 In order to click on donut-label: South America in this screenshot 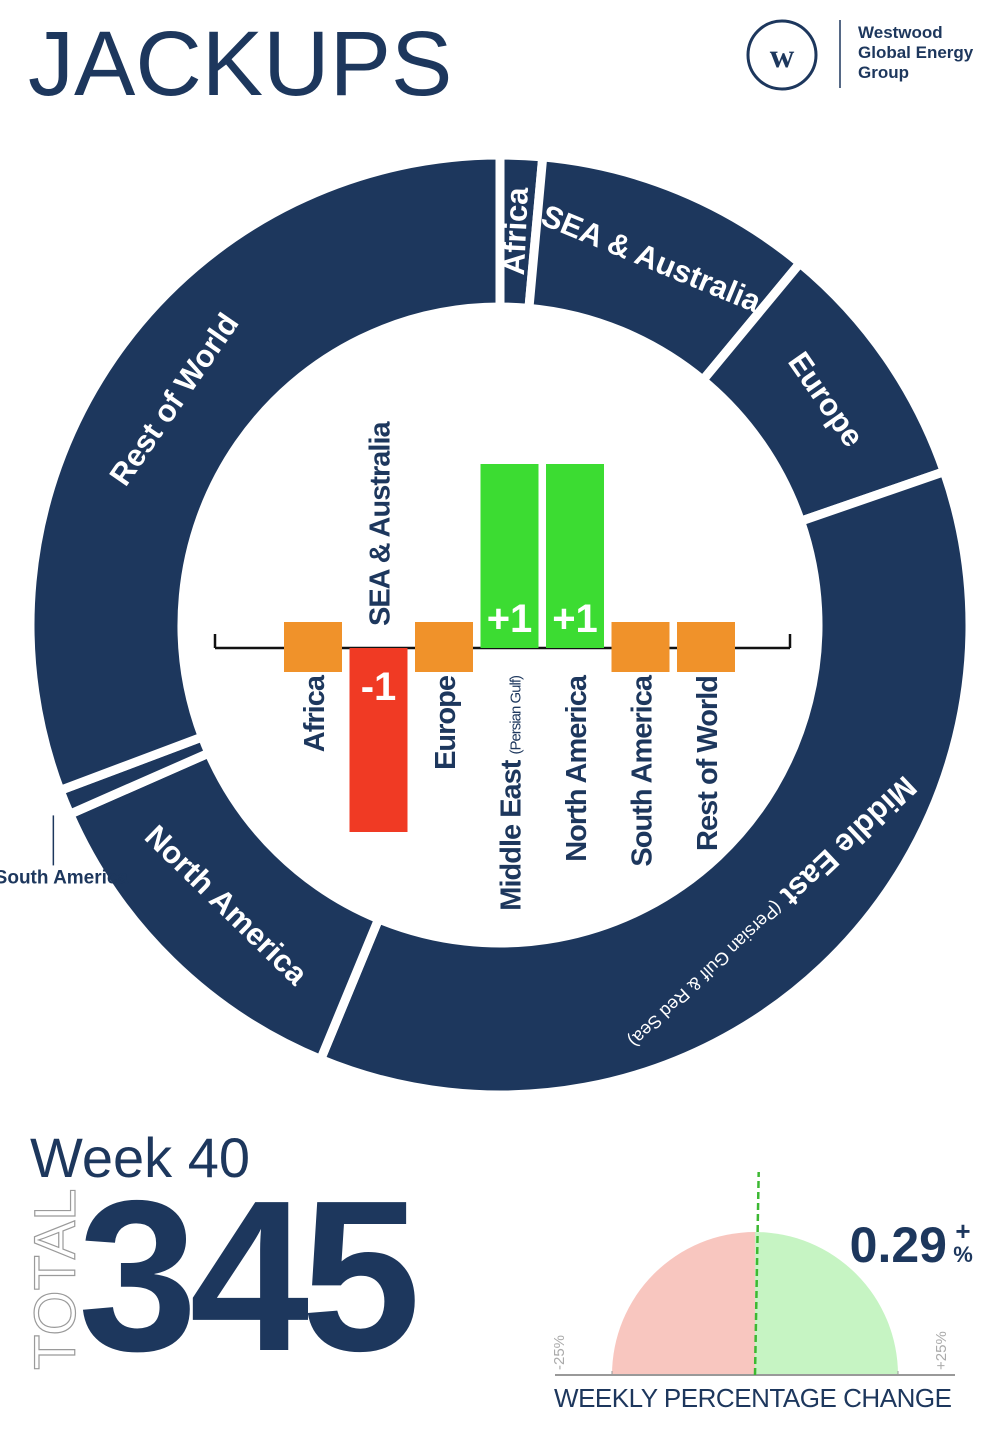, I will do `click(64, 877)`.